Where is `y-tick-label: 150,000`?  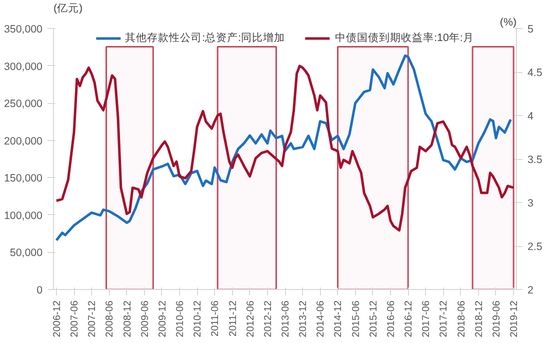 y-tick-label: 150,000 is located at coordinates (23, 178).